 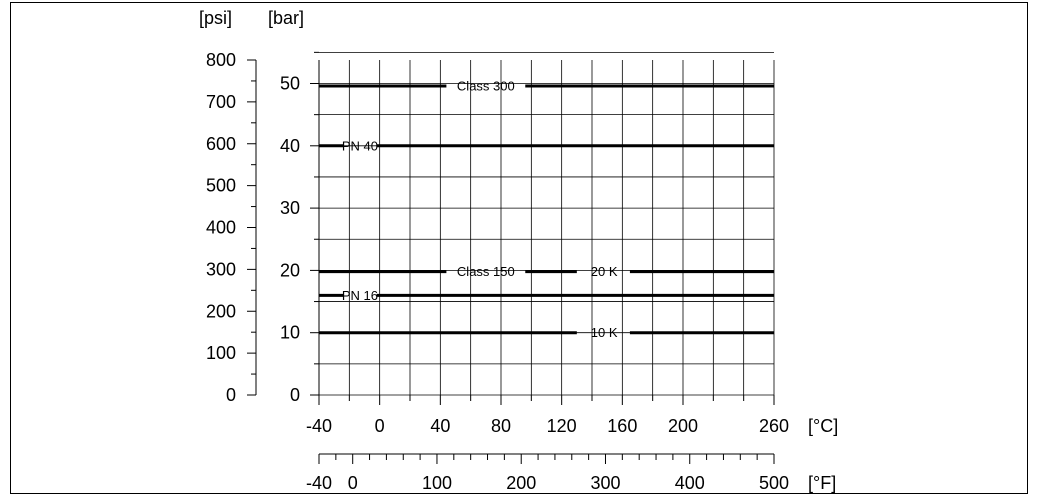 What do you see at coordinates (290, 146) in the screenshot?
I see `bar-tick-label: 40` at bounding box center [290, 146].